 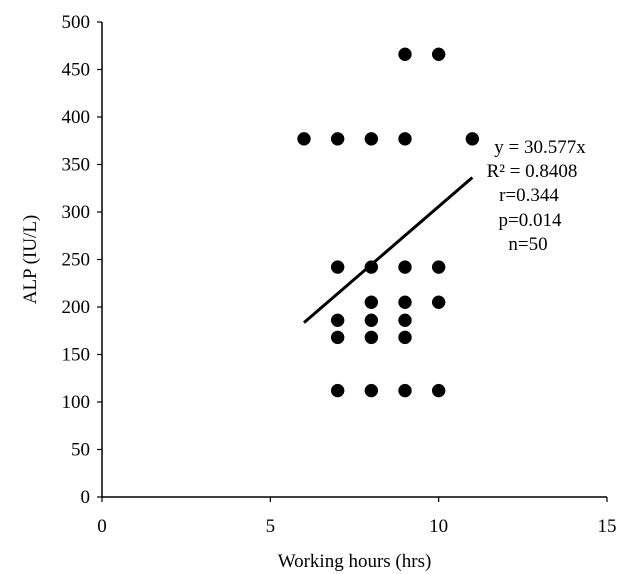 I want to click on regression-annotation-line: R² = 0.8408, so click(x=532, y=171).